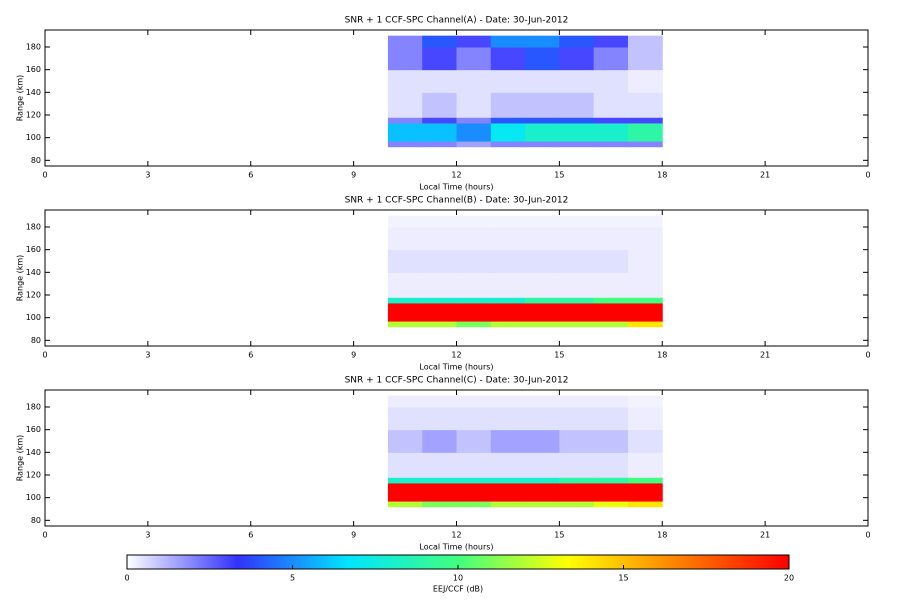 The width and height of the screenshot is (900, 604). What do you see at coordinates (559, 355) in the screenshot?
I see `x-tick-label: 15` at bounding box center [559, 355].